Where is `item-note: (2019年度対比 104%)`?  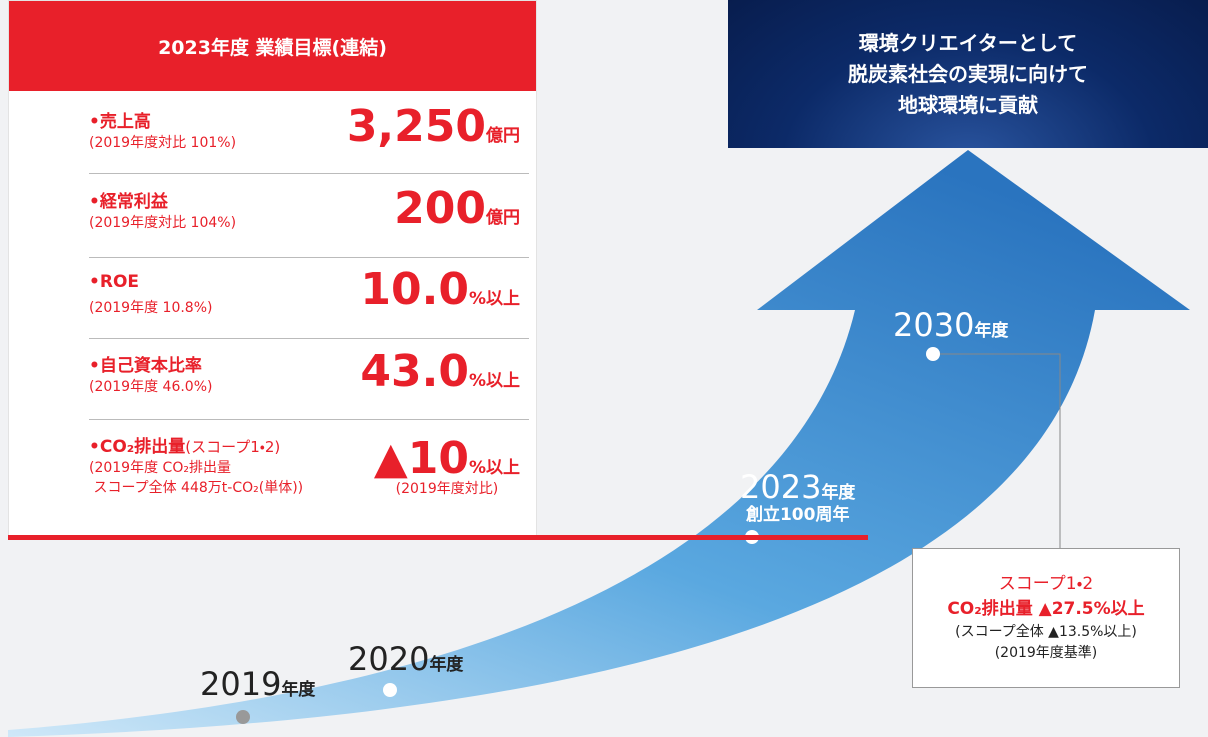 item-note: (2019年度対比 104%) is located at coordinates (163, 223).